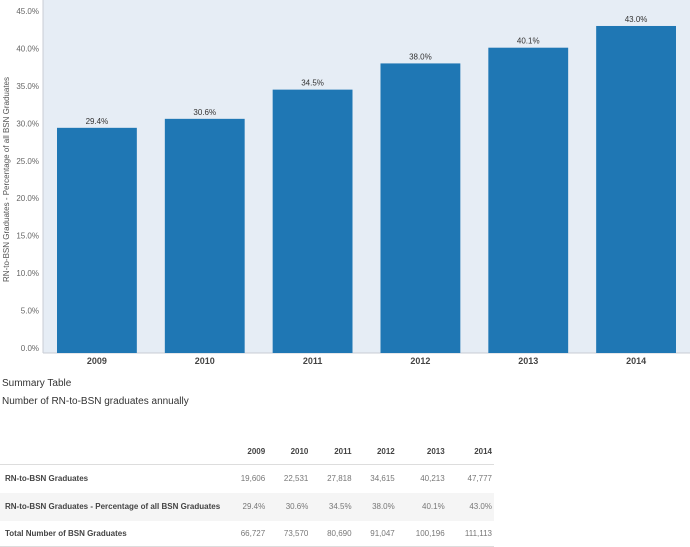 The height and width of the screenshot is (547, 690). Describe the element at coordinates (66, 533) in the screenshot. I see `row-label: Total Number of BSN Graduates` at that location.